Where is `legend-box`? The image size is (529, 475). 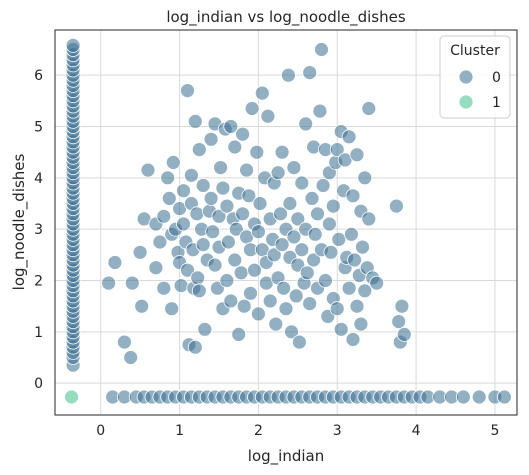
legend-box is located at coordinates (475, 77).